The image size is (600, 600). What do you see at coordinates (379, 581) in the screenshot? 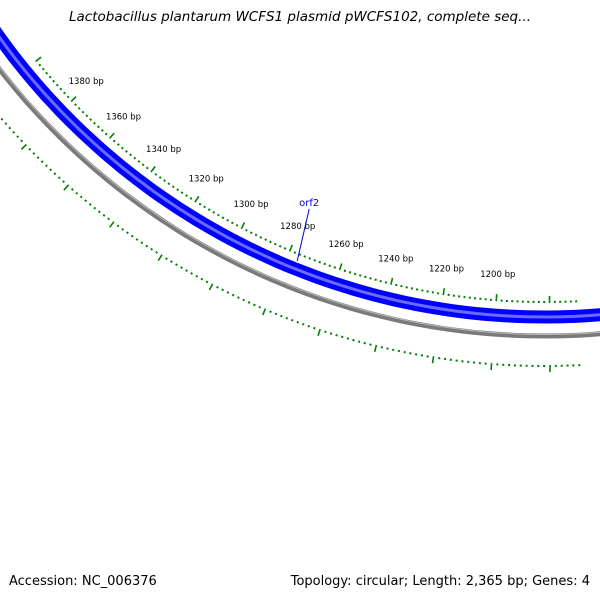
I see `topology-value: circular` at bounding box center [379, 581].